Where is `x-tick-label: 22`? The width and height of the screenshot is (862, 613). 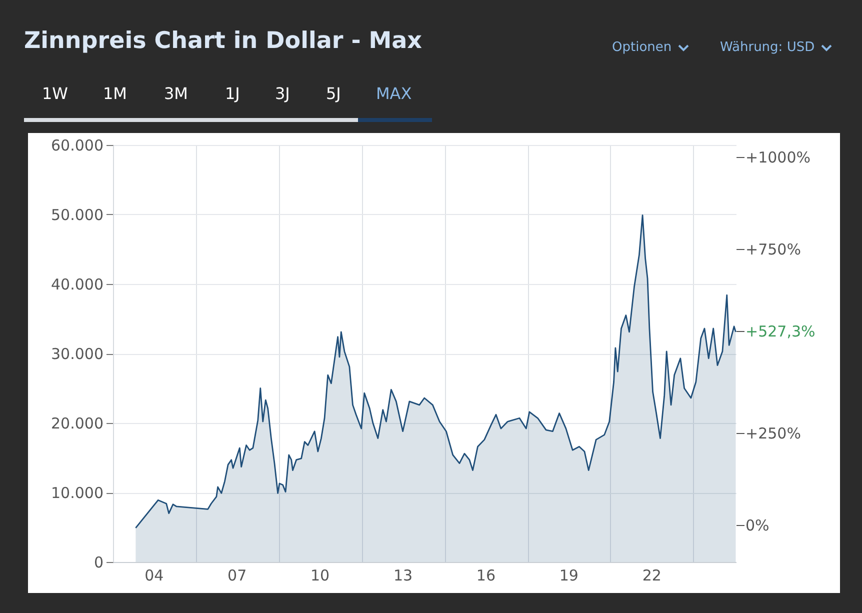
x-tick-label: 22 is located at coordinates (652, 575).